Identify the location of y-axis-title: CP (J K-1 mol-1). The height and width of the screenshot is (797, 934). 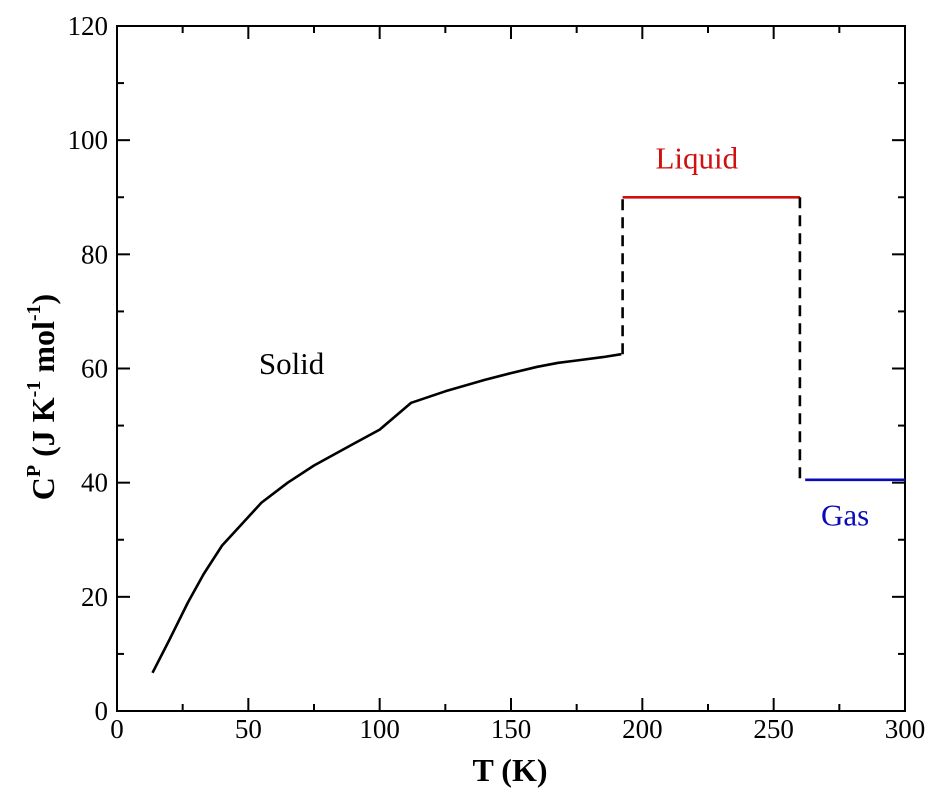
(42, 397).